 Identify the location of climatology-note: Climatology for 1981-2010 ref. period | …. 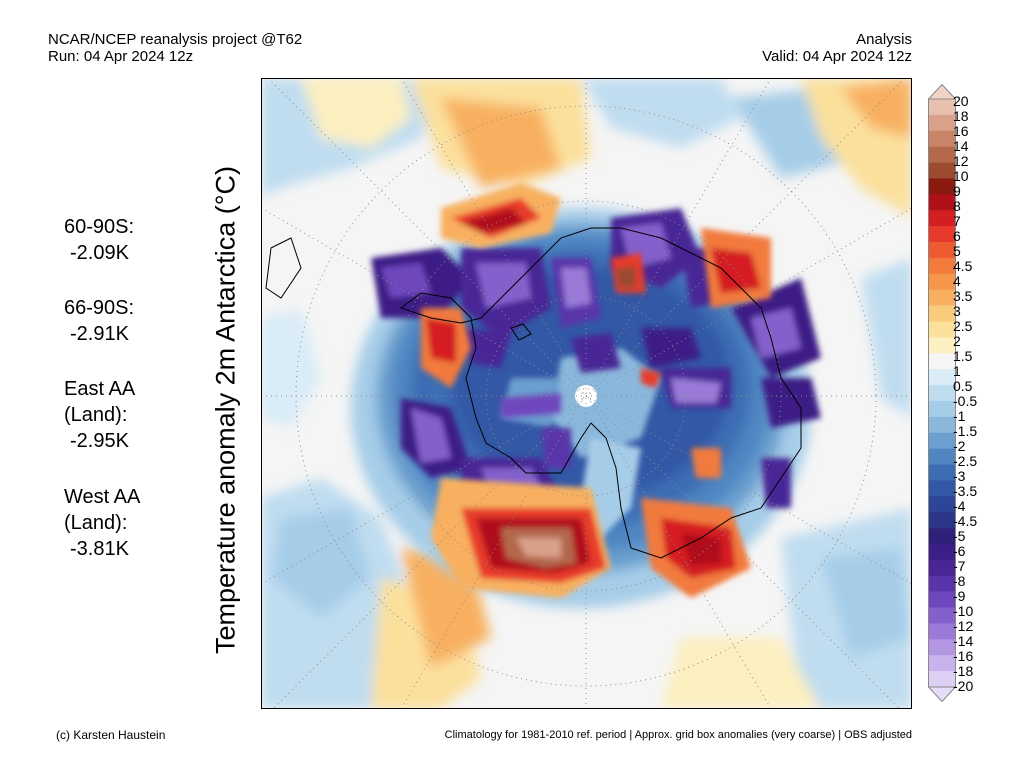
(678, 735).